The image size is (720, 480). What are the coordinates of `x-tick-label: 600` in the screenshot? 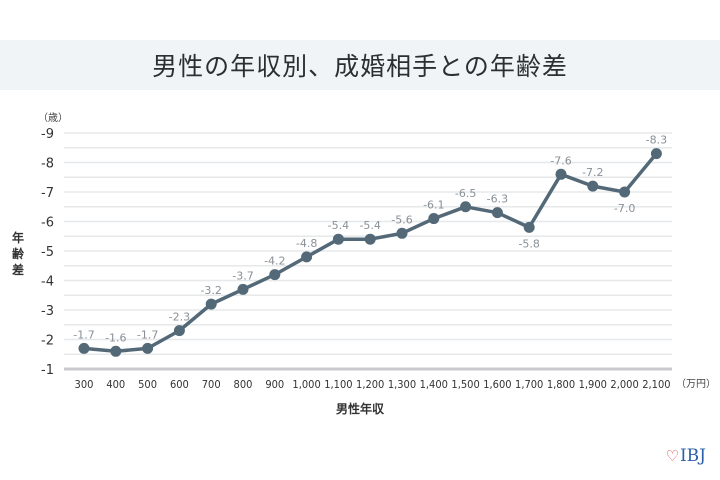 It's located at (179, 384).